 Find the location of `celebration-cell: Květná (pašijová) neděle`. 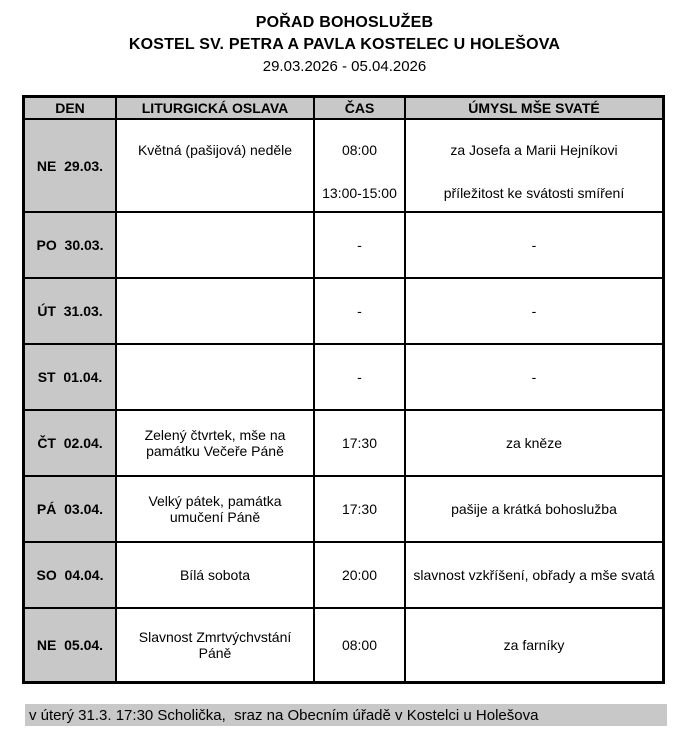

celebration-cell: Květná (pašijová) neděle is located at coordinates (216, 165).